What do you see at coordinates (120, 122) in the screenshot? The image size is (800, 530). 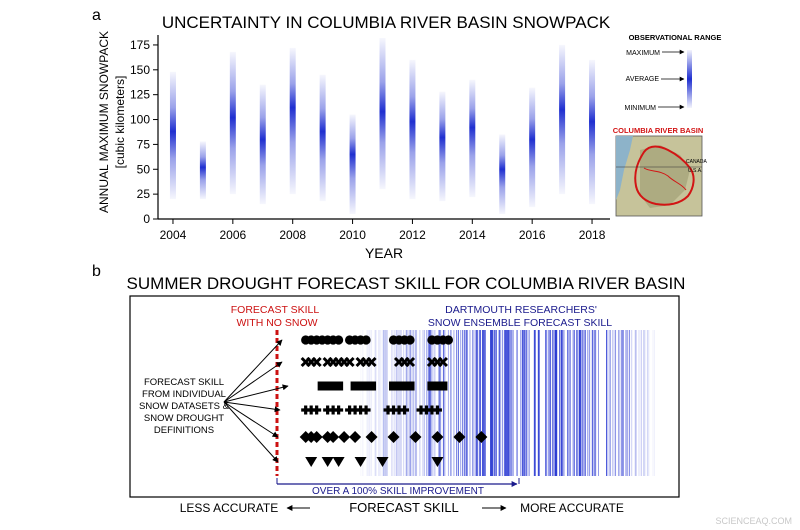 I see `y-axis-unit: [cubic kilometers]` at bounding box center [120, 122].